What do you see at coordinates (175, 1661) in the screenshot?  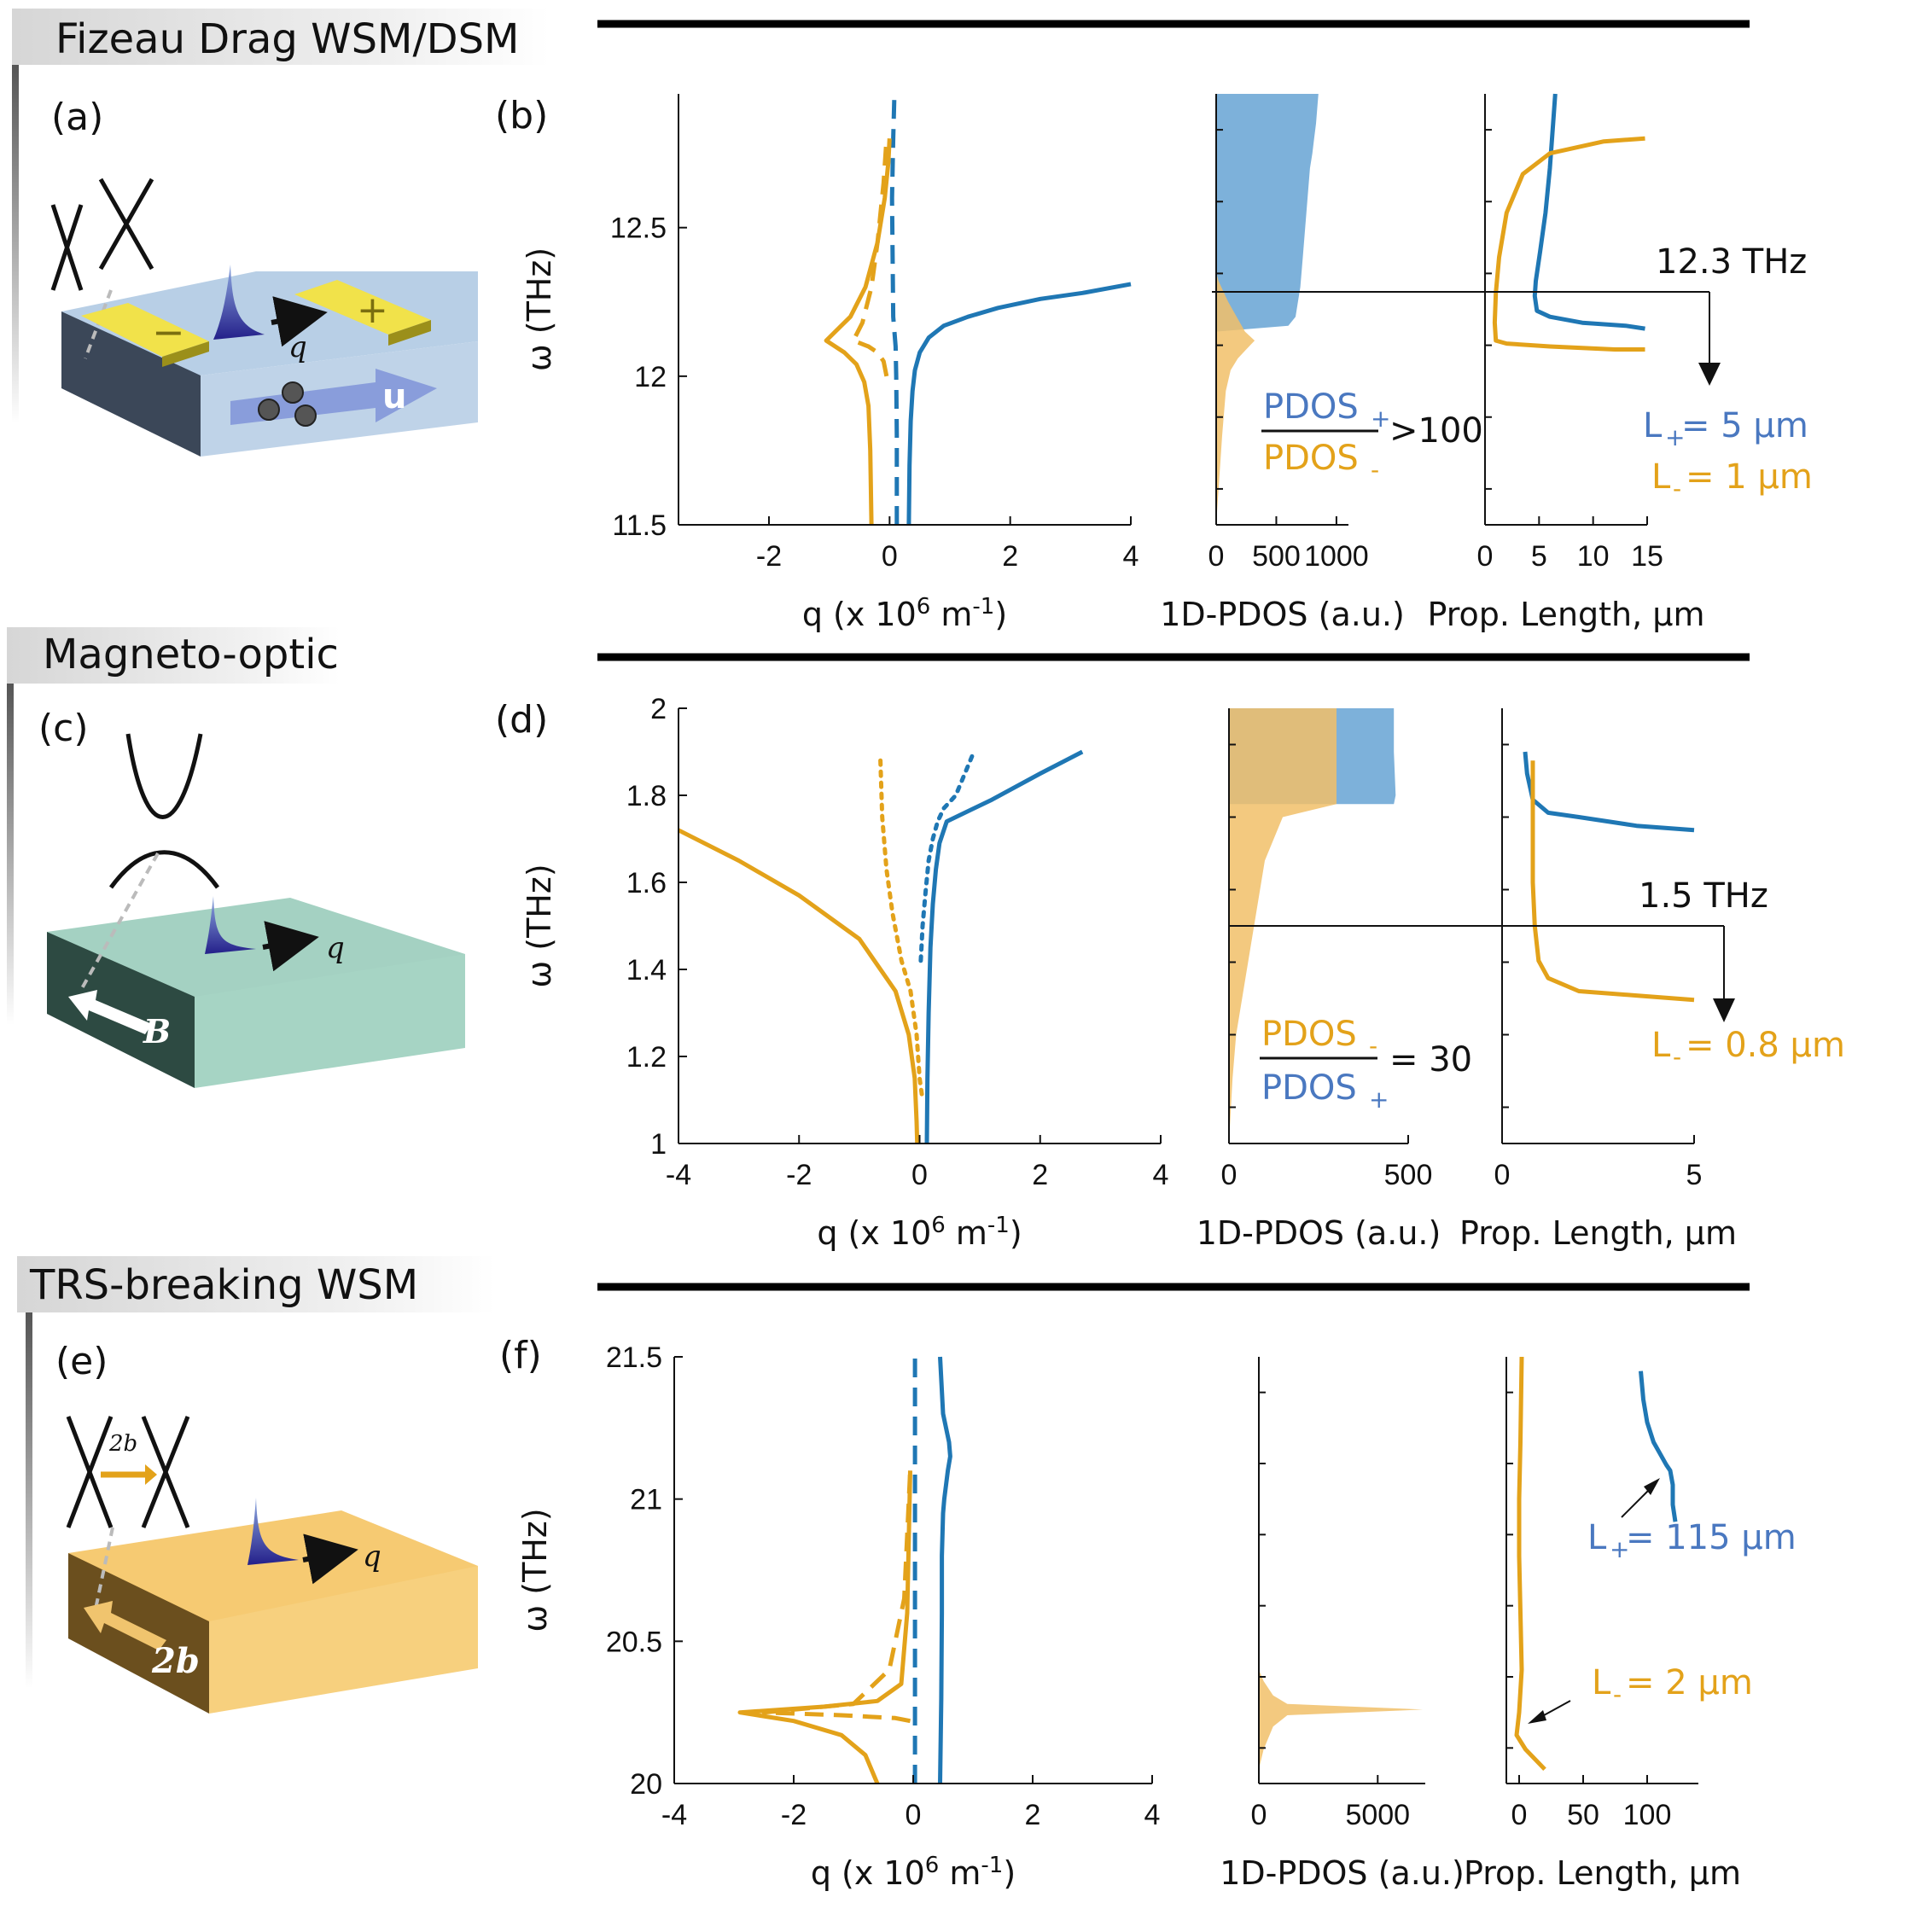 I see `b-vector-label: 2b` at bounding box center [175, 1661].